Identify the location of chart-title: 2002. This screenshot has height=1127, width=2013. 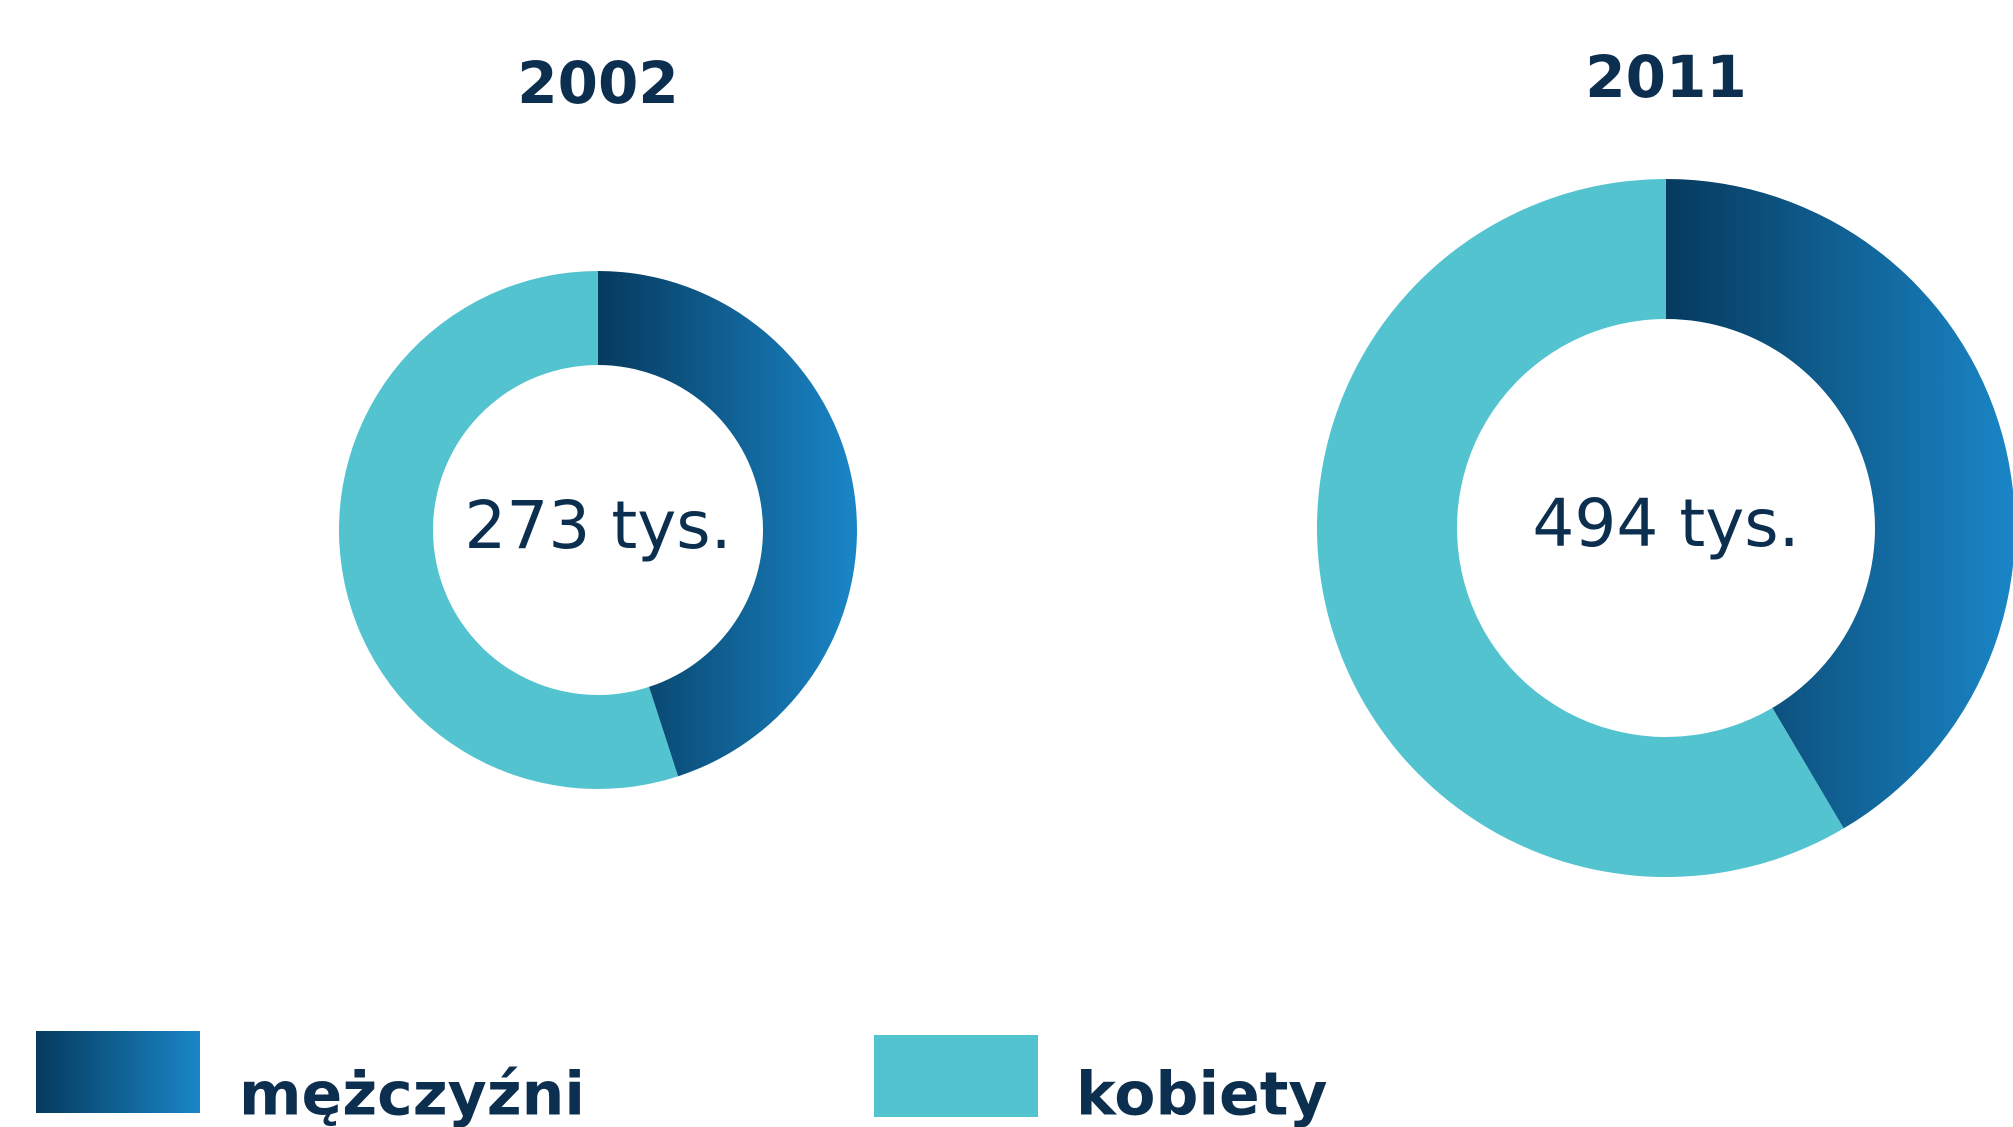
(597, 83).